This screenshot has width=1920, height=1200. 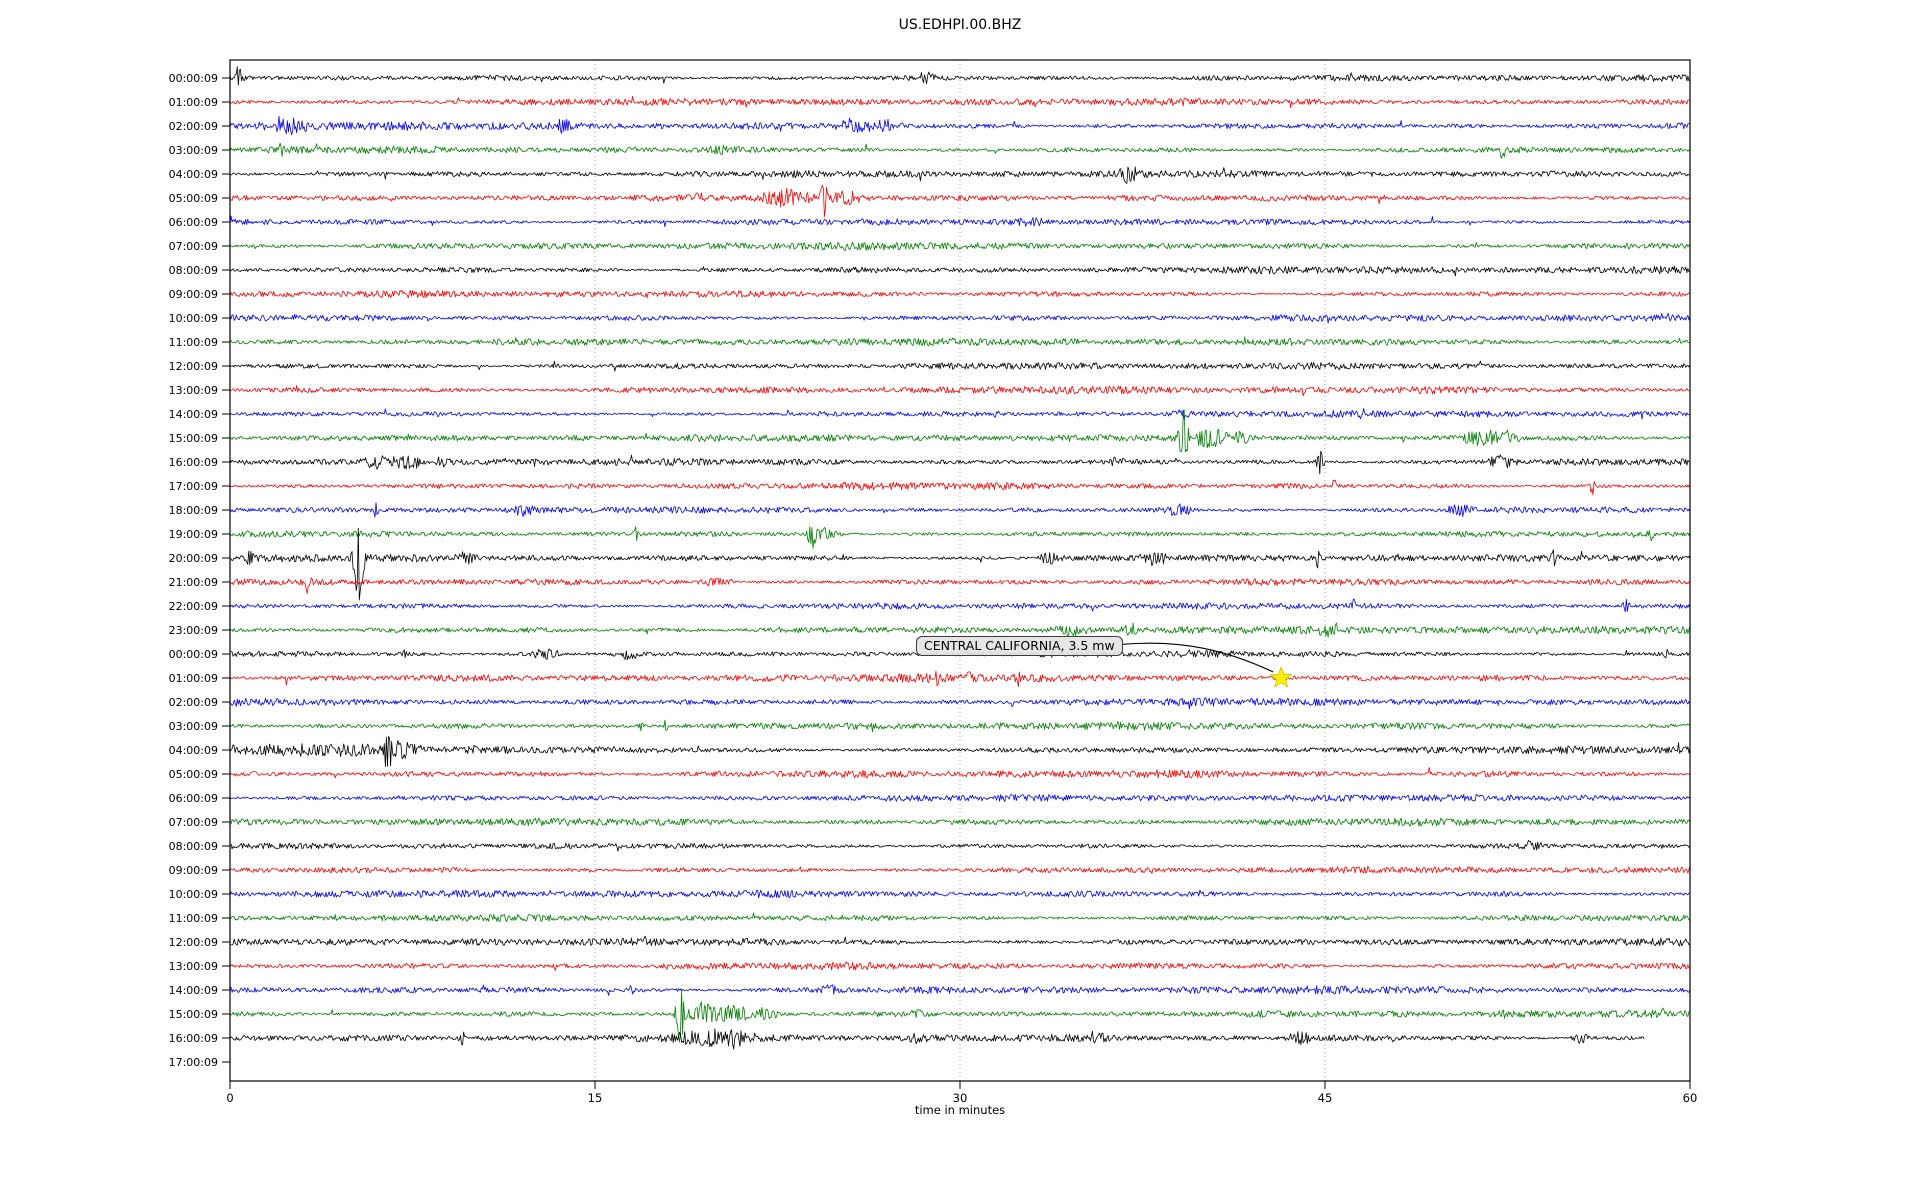 What do you see at coordinates (193, 630) in the screenshot?
I see `row-time-label: 23:00:09` at bounding box center [193, 630].